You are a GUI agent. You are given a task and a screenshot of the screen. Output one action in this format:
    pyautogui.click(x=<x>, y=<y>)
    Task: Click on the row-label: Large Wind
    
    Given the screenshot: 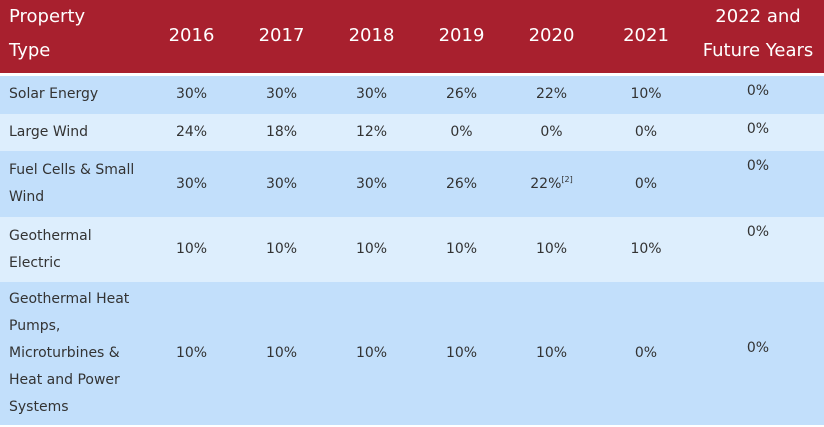 What is the action you would take?
    pyautogui.click(x=49, y=132)
    